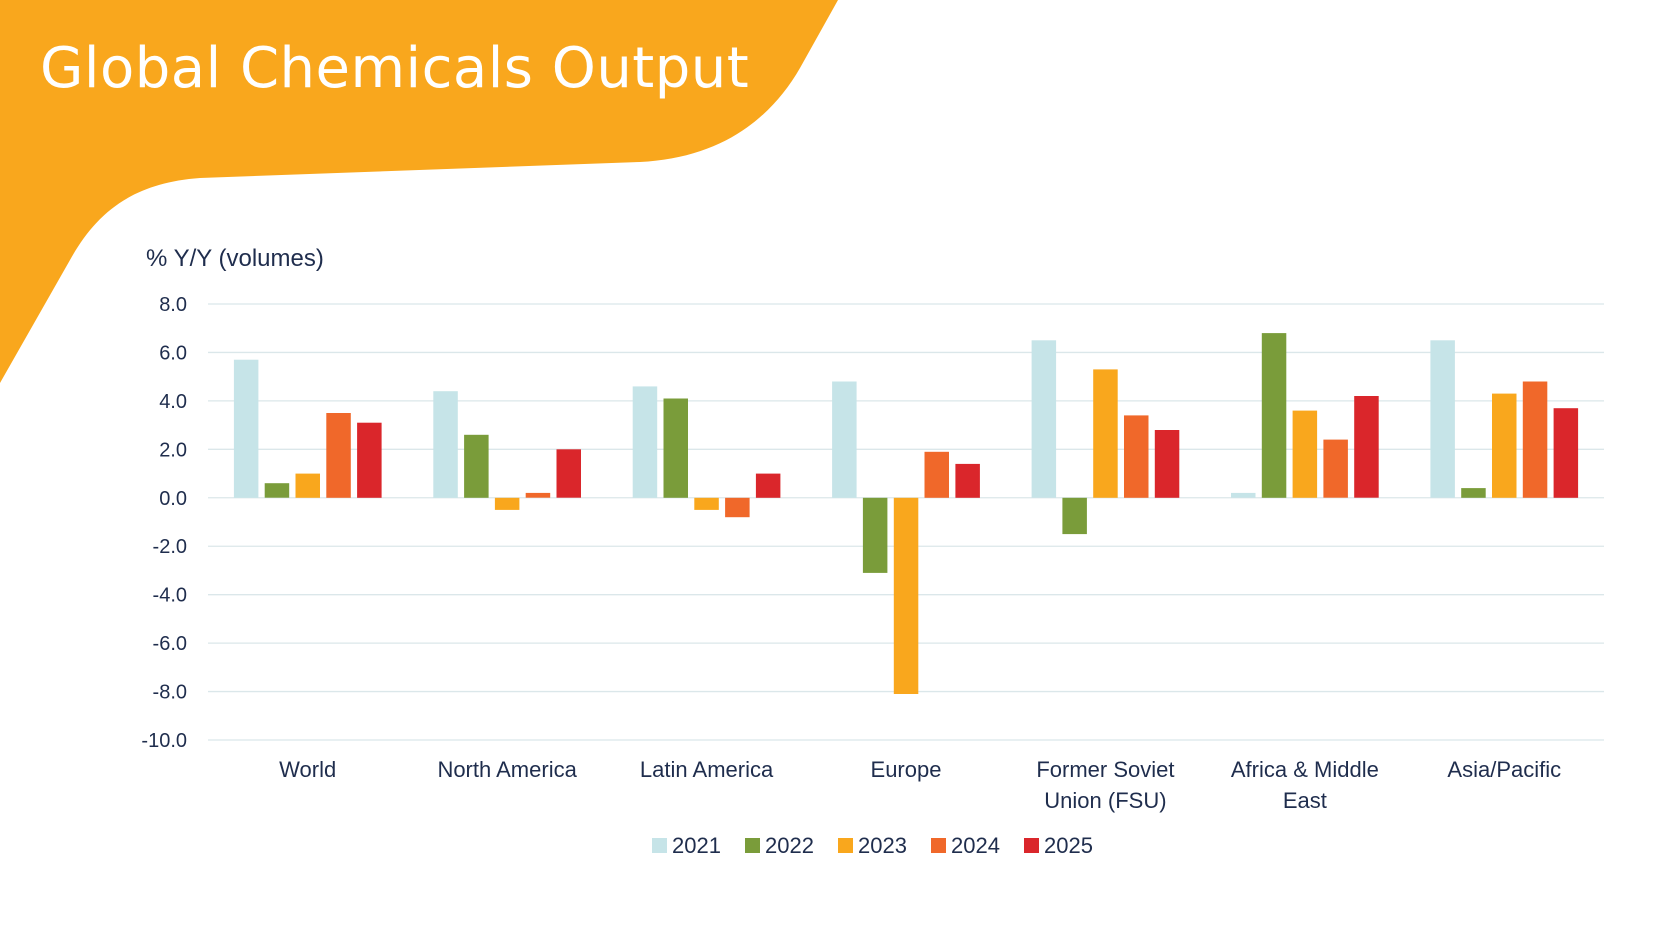 The image size is (1671, 925). Describe the element at coordinates (170, 547) in the screenshot. I see `y-tick-label: -2.0` at that location.